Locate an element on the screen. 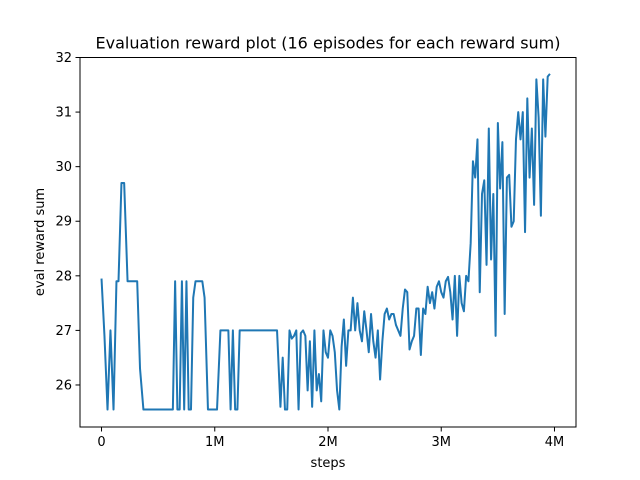 This screenshot has height=480, width=640. y-tick-label-4: 30 is located at coordinates (63, 167).